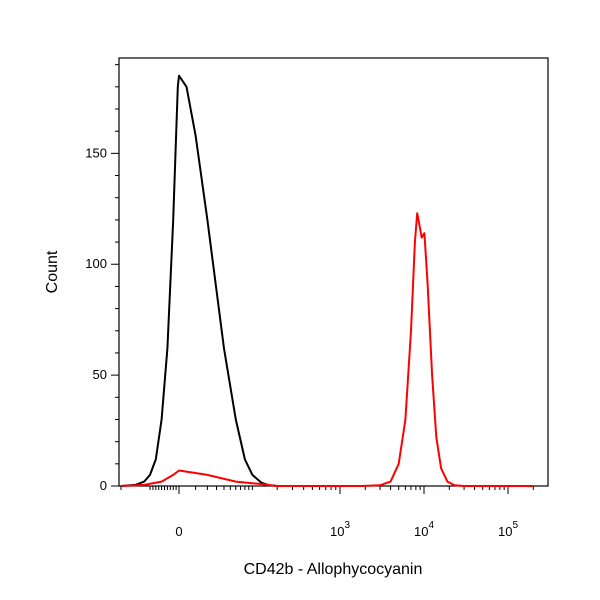 The image size is (600, 600). Describe the element at coordinates (424, 529) in the screenshot. I see `x-tick-label: 10⁴` at that location.